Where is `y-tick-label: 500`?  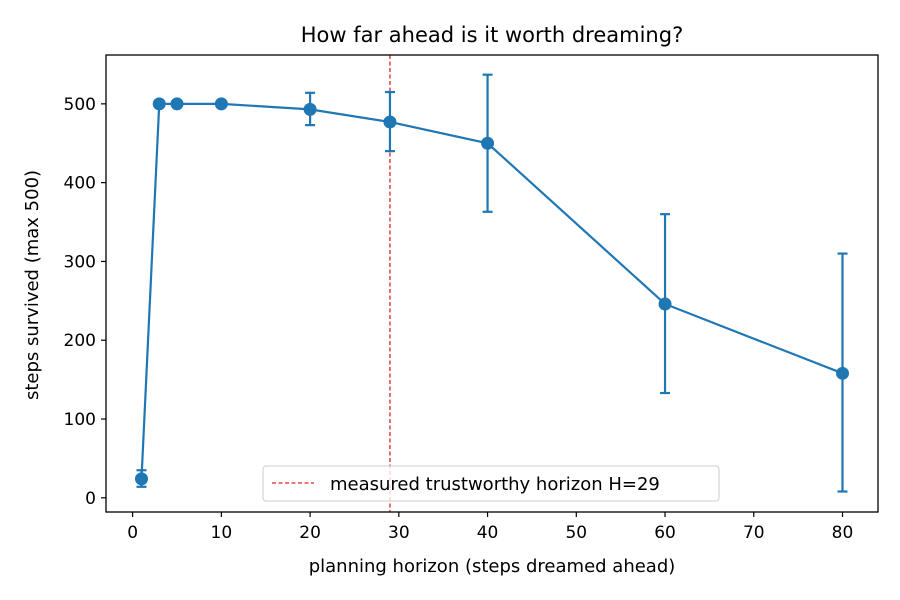 y-tick-label: 500 is located at coordinates (80, 105).